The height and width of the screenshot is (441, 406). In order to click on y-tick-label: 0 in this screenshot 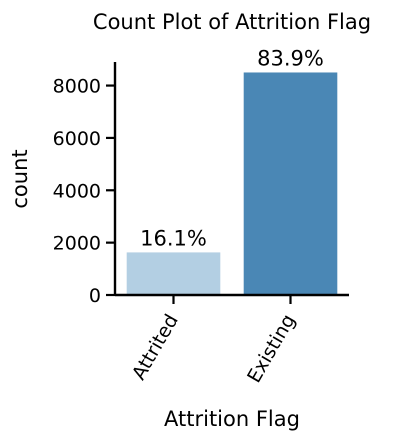, I will do `click(95, 296)`.